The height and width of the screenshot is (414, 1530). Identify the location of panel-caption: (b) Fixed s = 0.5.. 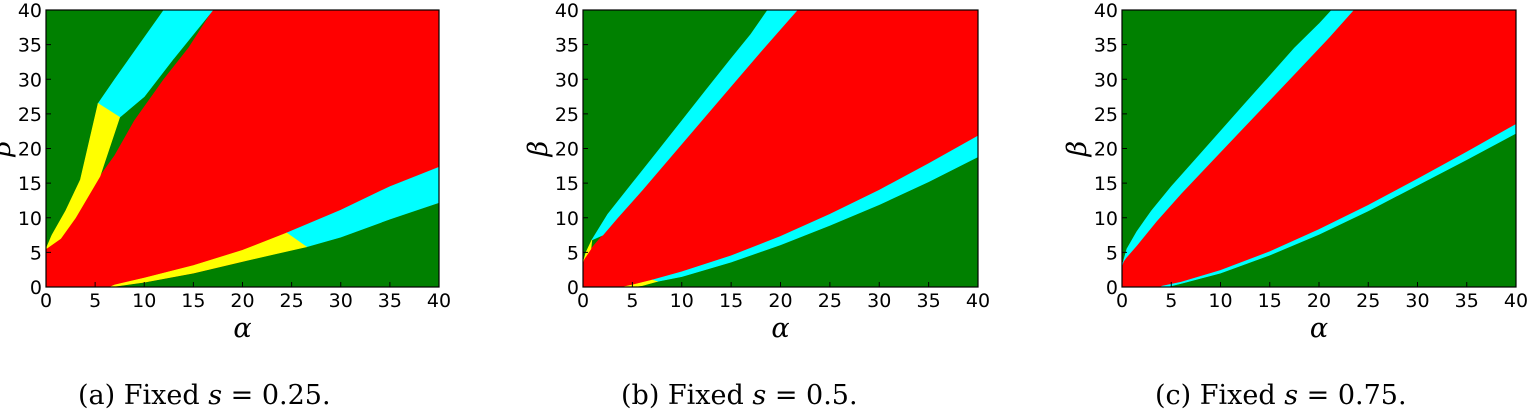
(739, 395).